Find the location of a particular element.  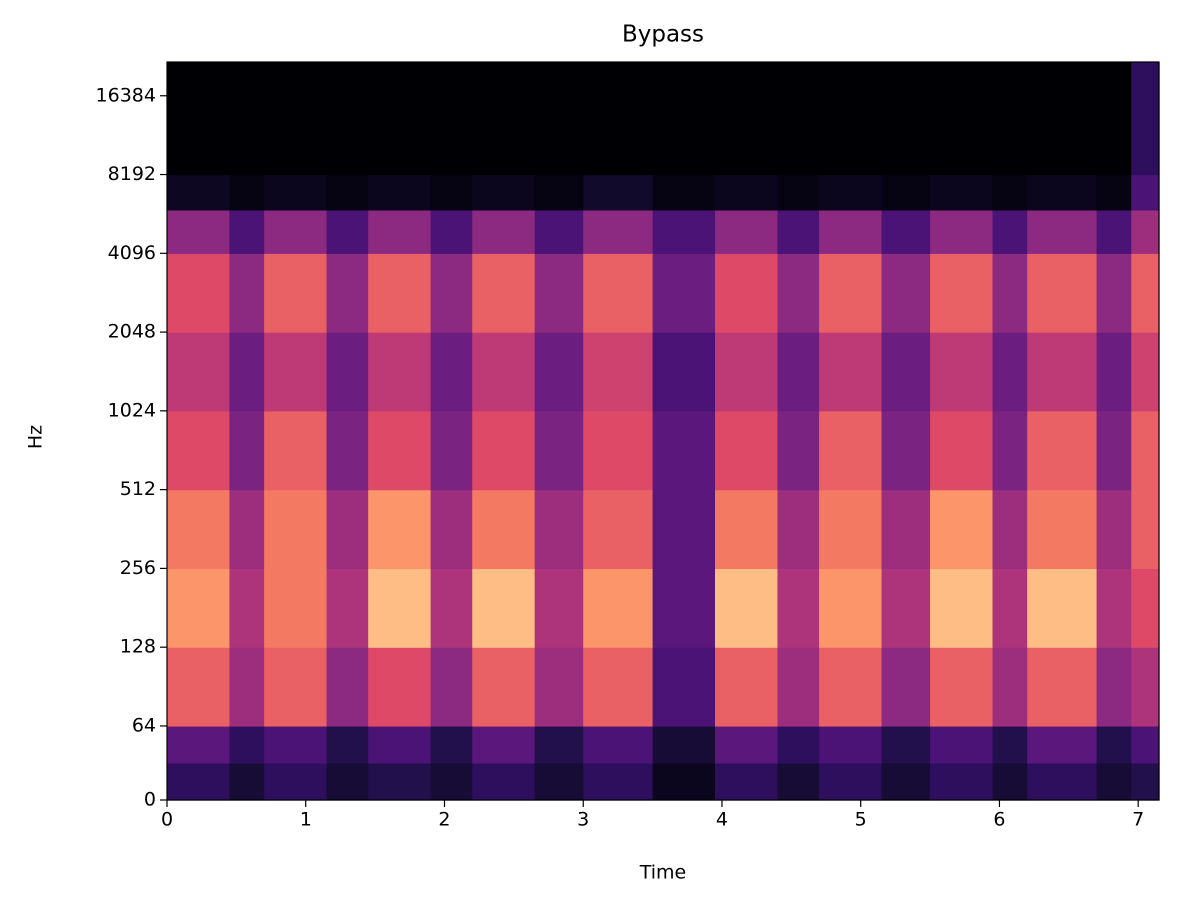

y-tick-label: 2048 is located at coordinates (132, 332).